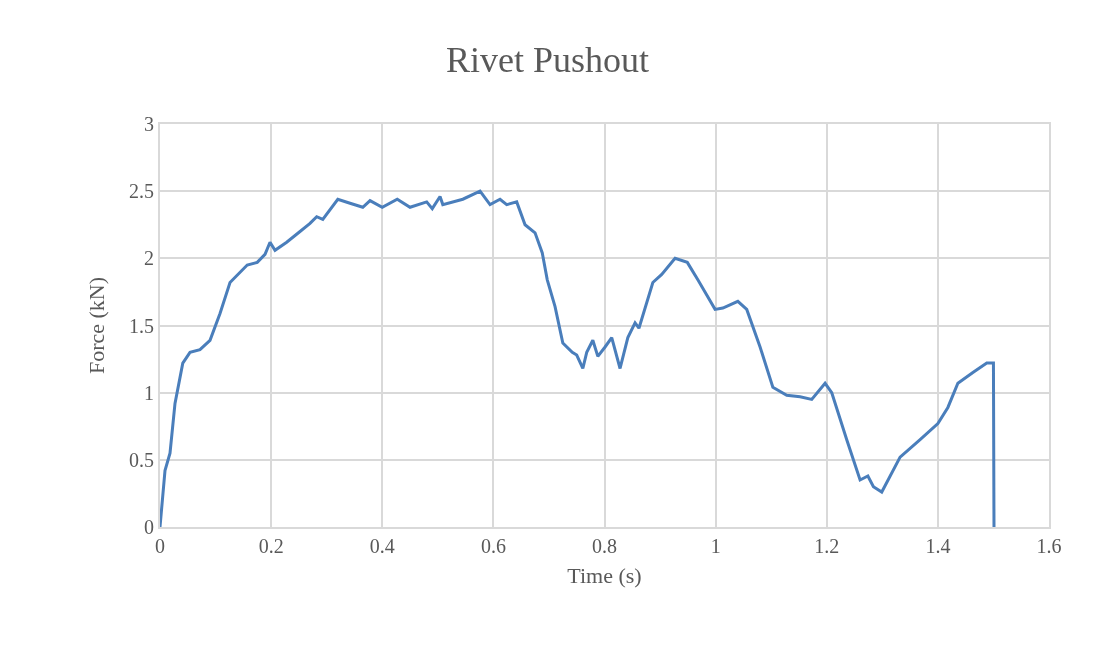  Describe the element at coordinates (827, 546) in the screenshot. I see `x-tick-label: 1.2` at that location.